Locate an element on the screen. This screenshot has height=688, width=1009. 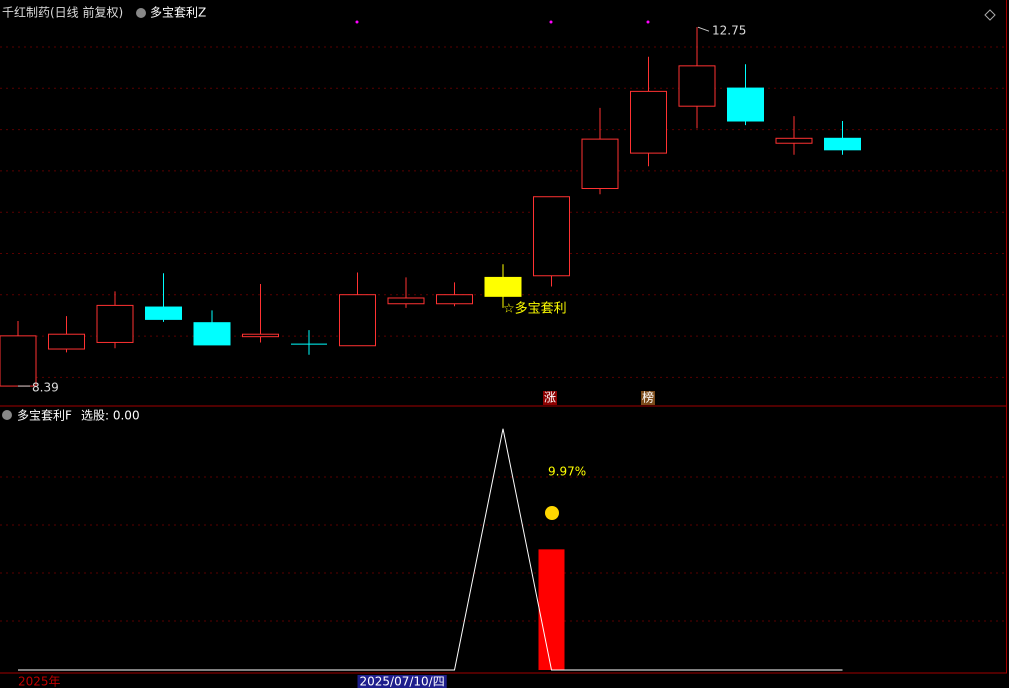
cursor-label-bg is located at coordinates (402, 681).